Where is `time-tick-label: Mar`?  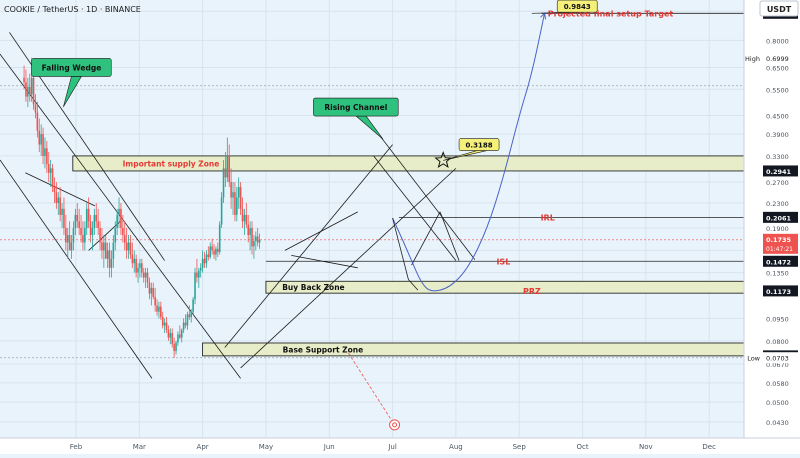 time-tick-label: Mar is located at coordinates (139, 447).